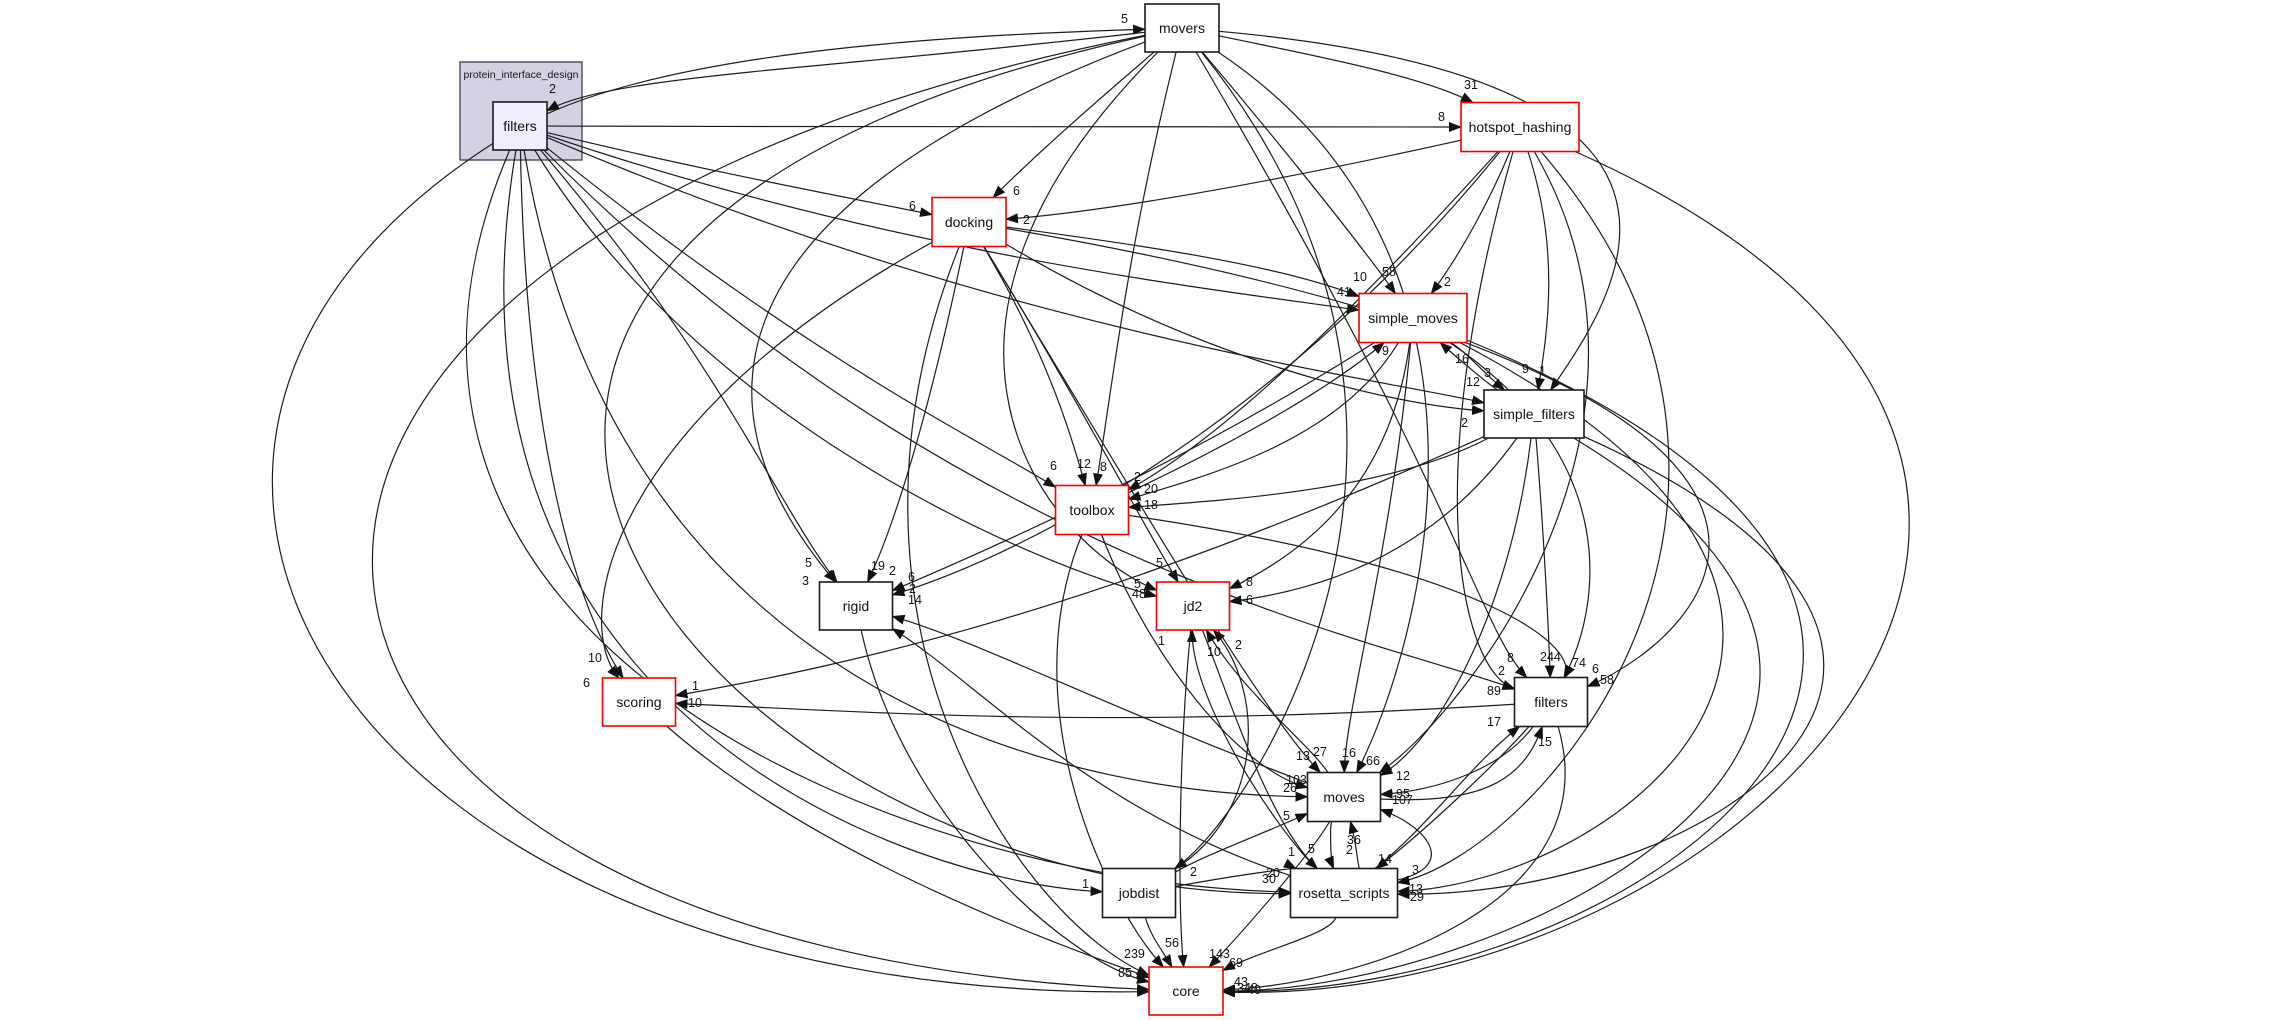 Image resolution: width=2285 pixels, height=1020 pixels. What do you see at coordinates (1125, 973) in the screenshot?
I see `edge-count-label: 85` at bounding box center [1125, 973].